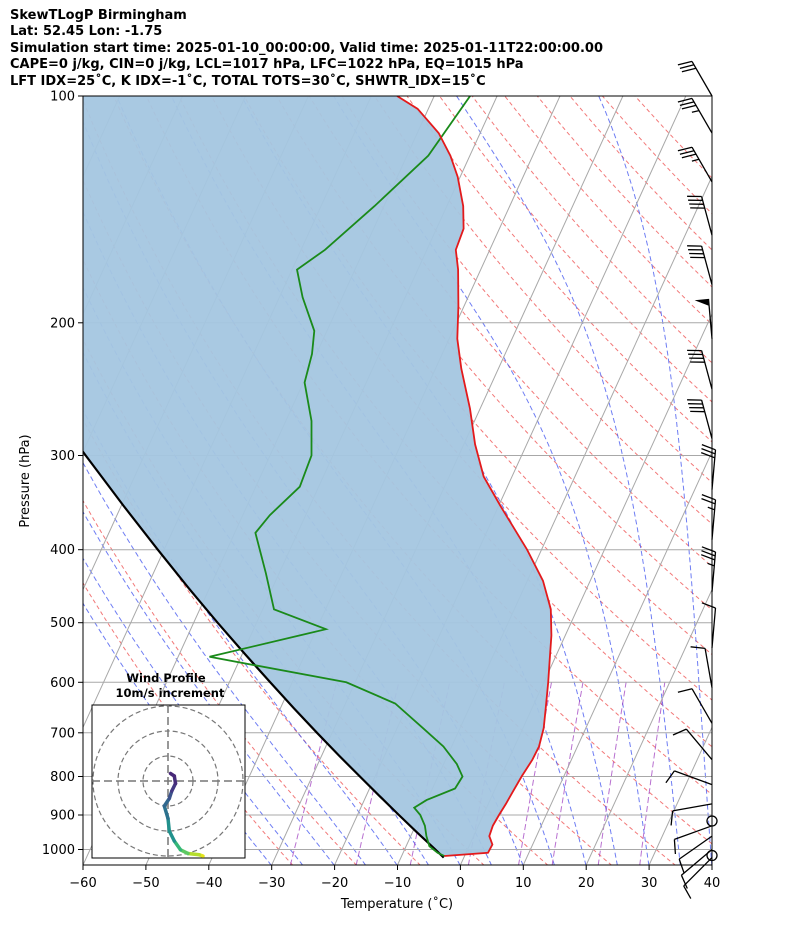  I want to click on y-tick-label: 900, so click(62, 816).